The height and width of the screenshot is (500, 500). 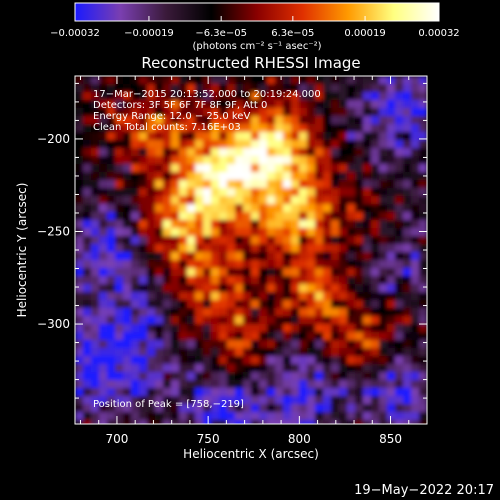 What do you see at coordinates (251, 454) in the screenshot?
I see `x-axis-title: Heliocentric X (arcsec)` at bounding box center [251, 454].